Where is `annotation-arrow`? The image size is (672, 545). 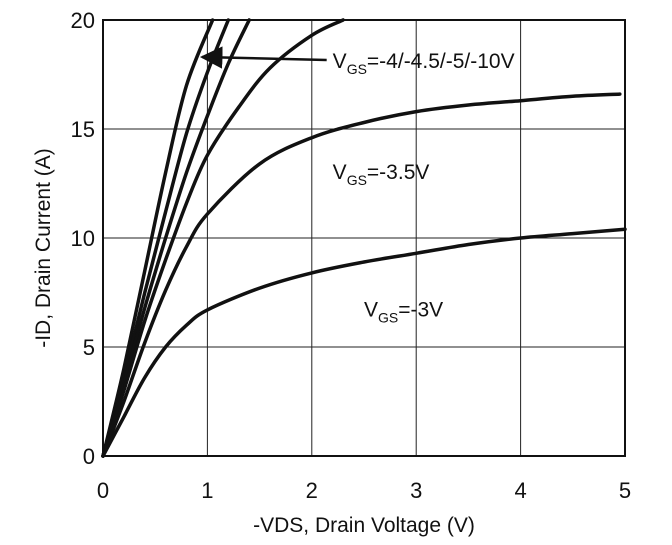
annotation-arrow is located at coordinates (263, 57).